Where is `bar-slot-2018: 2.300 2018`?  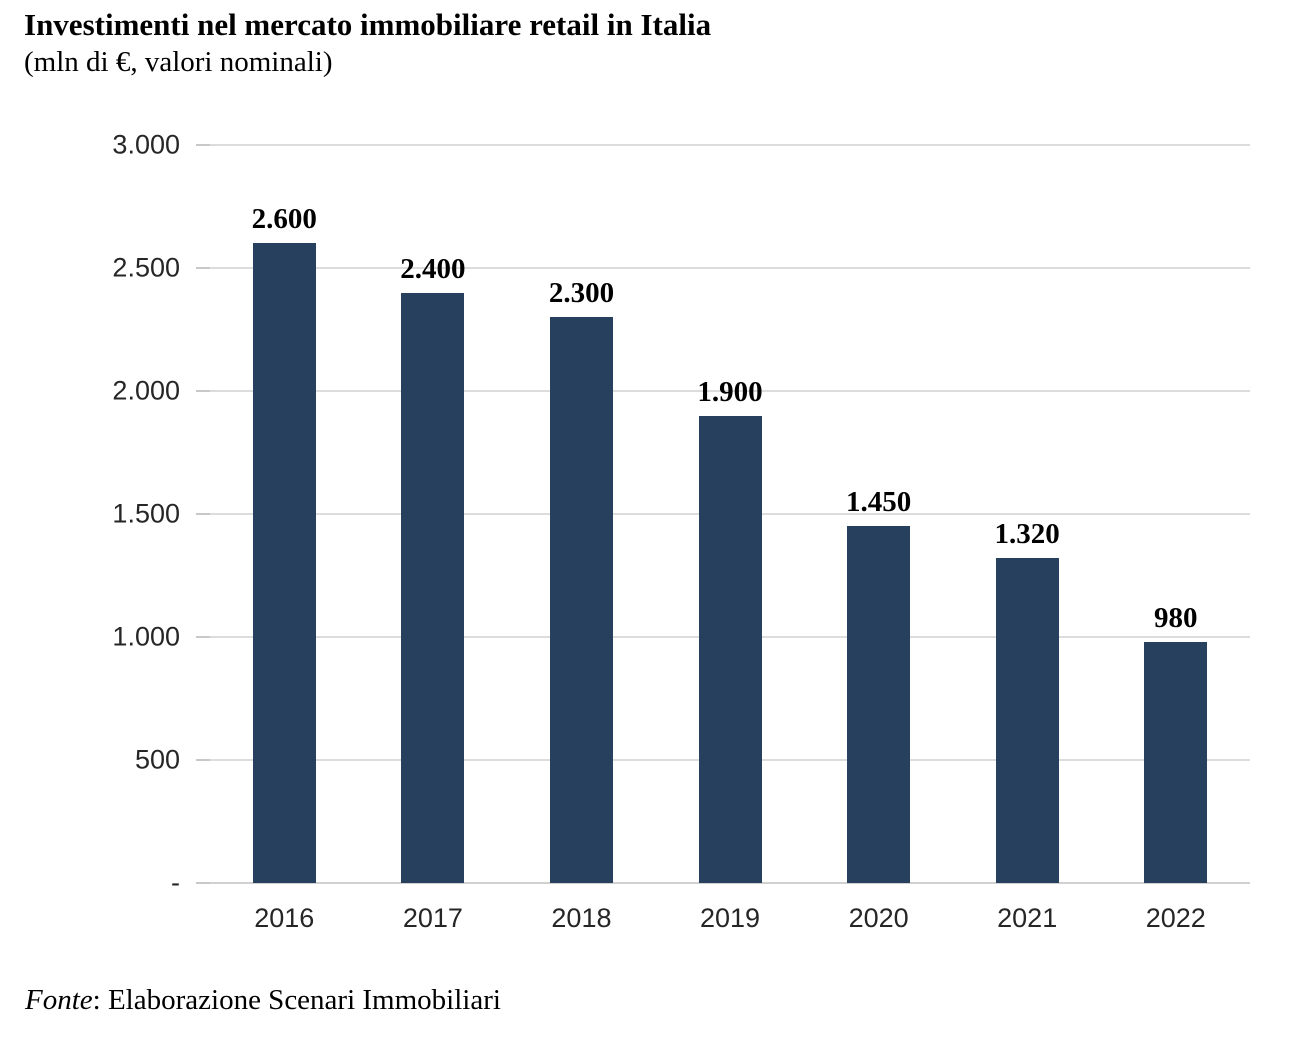 bar-slot-2018: 2.300 2018 is located at coordinates (581, 539).